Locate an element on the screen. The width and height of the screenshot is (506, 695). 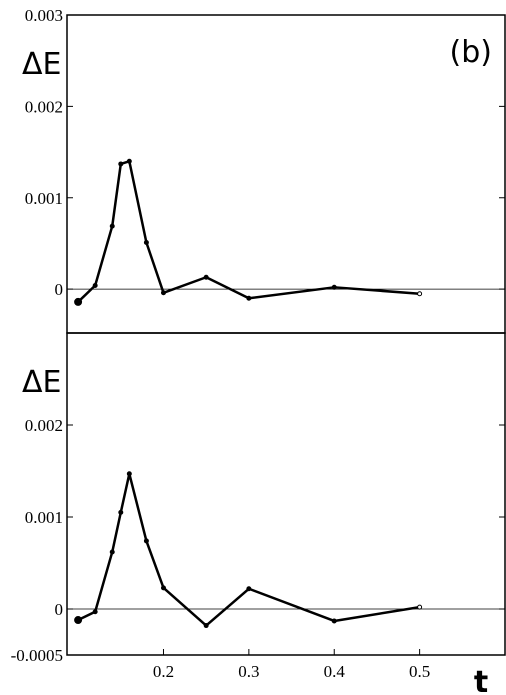
y-tick-label: 0.003 is located at coordinates (44, 15).